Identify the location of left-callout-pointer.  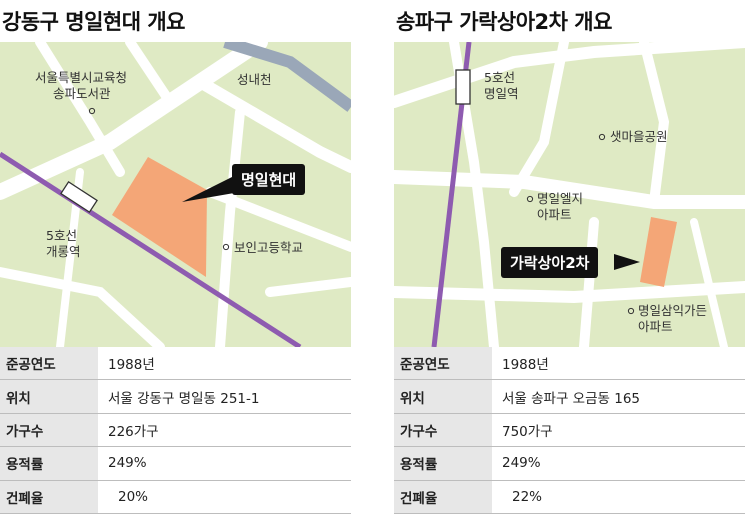
(211, 189).